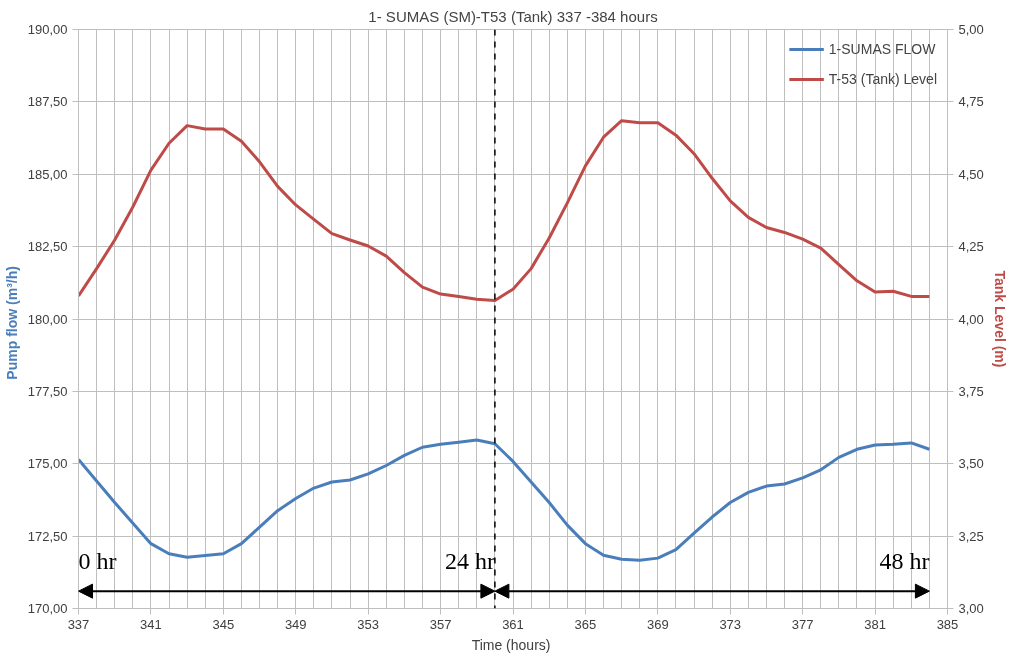  Describe the element at coordinates (585, 624) in the screenshot. I see `x-tick-label: 365` at that location.